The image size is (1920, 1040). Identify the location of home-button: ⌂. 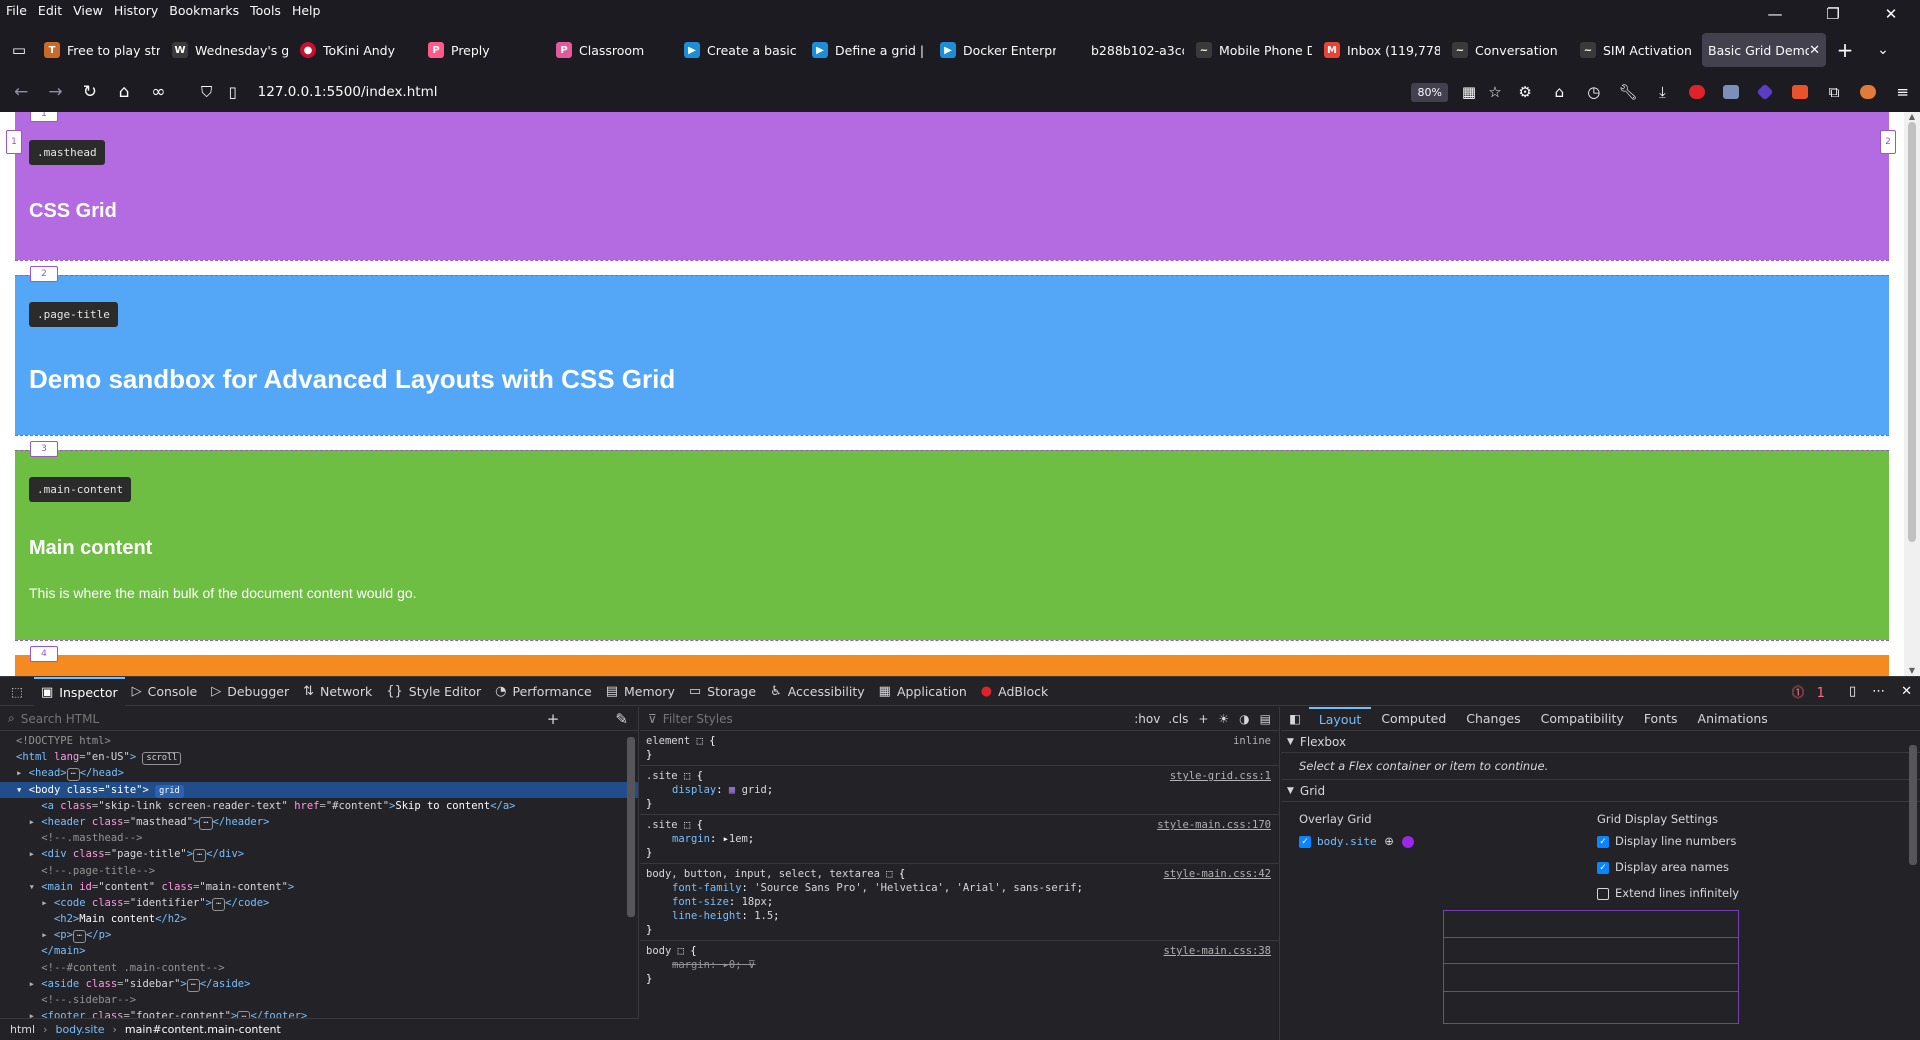
(124, 92).